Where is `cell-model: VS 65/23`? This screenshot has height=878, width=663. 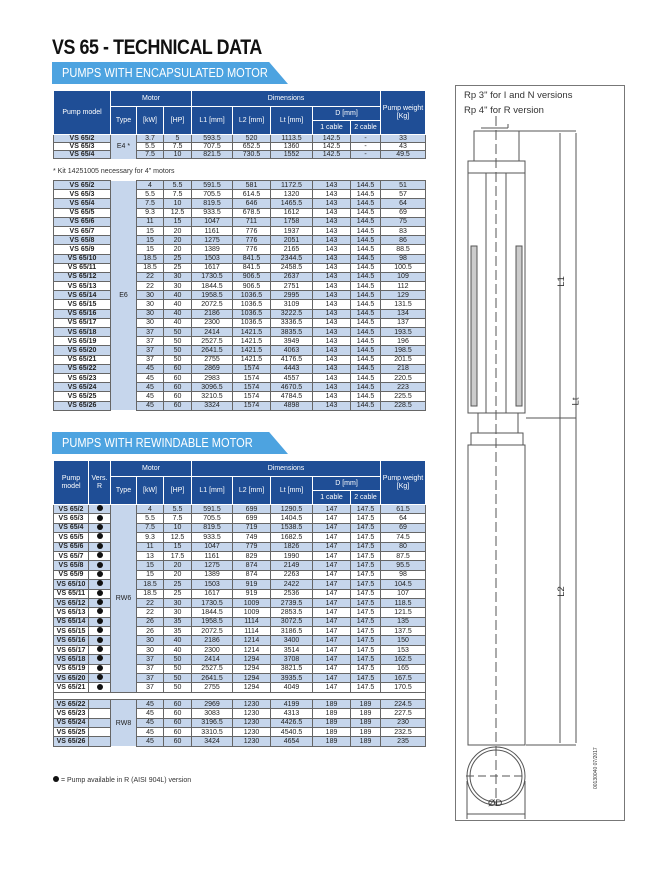
cell-model: VS 65/23 is located at coordinates (82, 378).